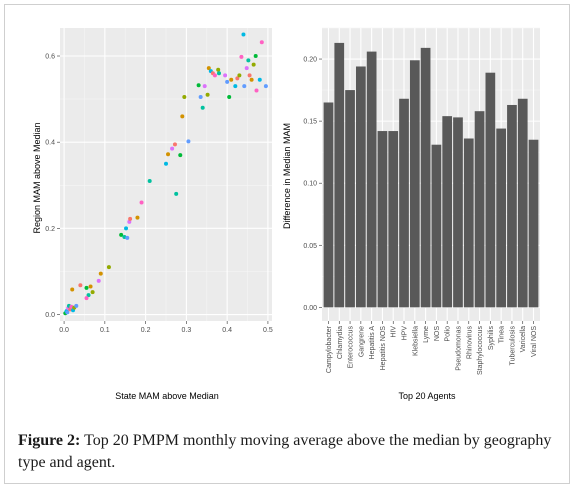  Describe the element at coordinates (394, 332) in the screenshot. I see `bar-x-tick-label: HIV` at that location.